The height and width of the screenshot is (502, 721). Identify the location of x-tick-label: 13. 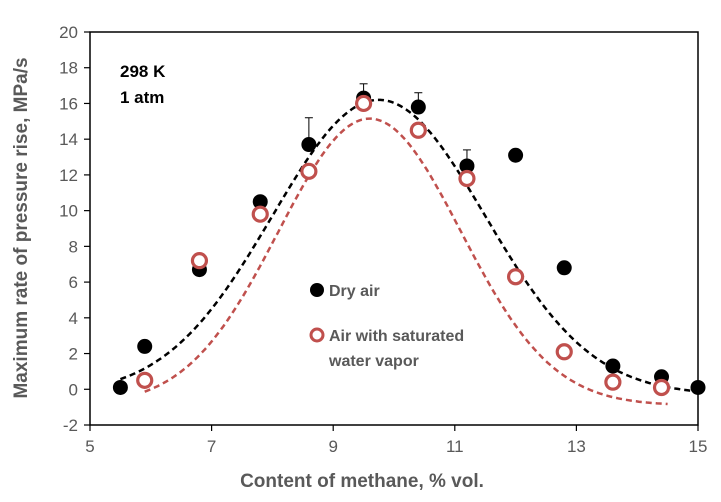
(576, 446).